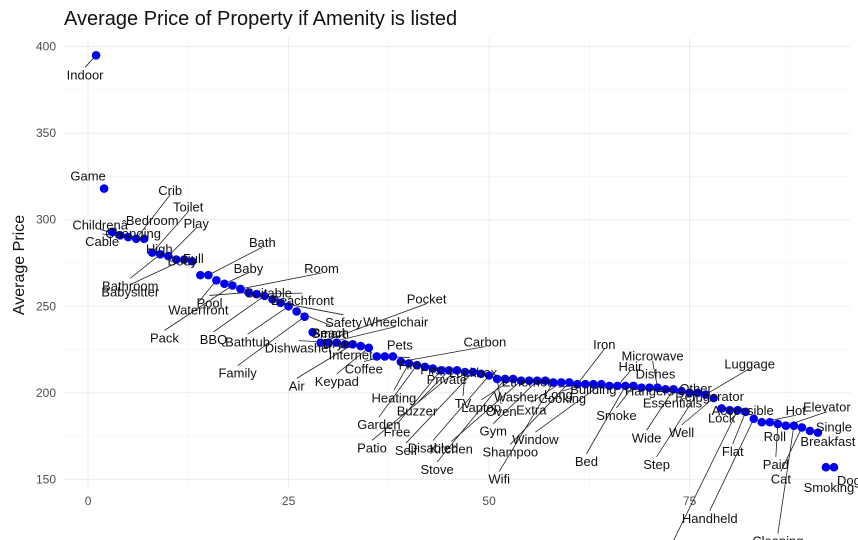  I want to click on point-label: Oven, so click(501, 411).